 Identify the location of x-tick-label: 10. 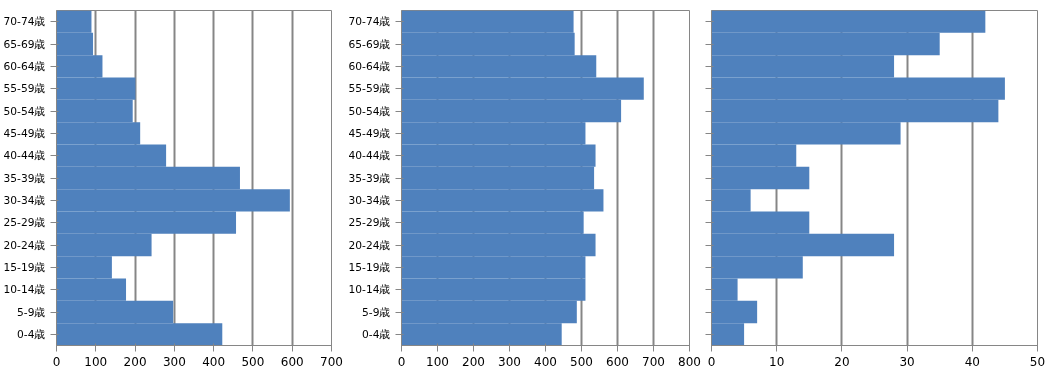
(777, 361).